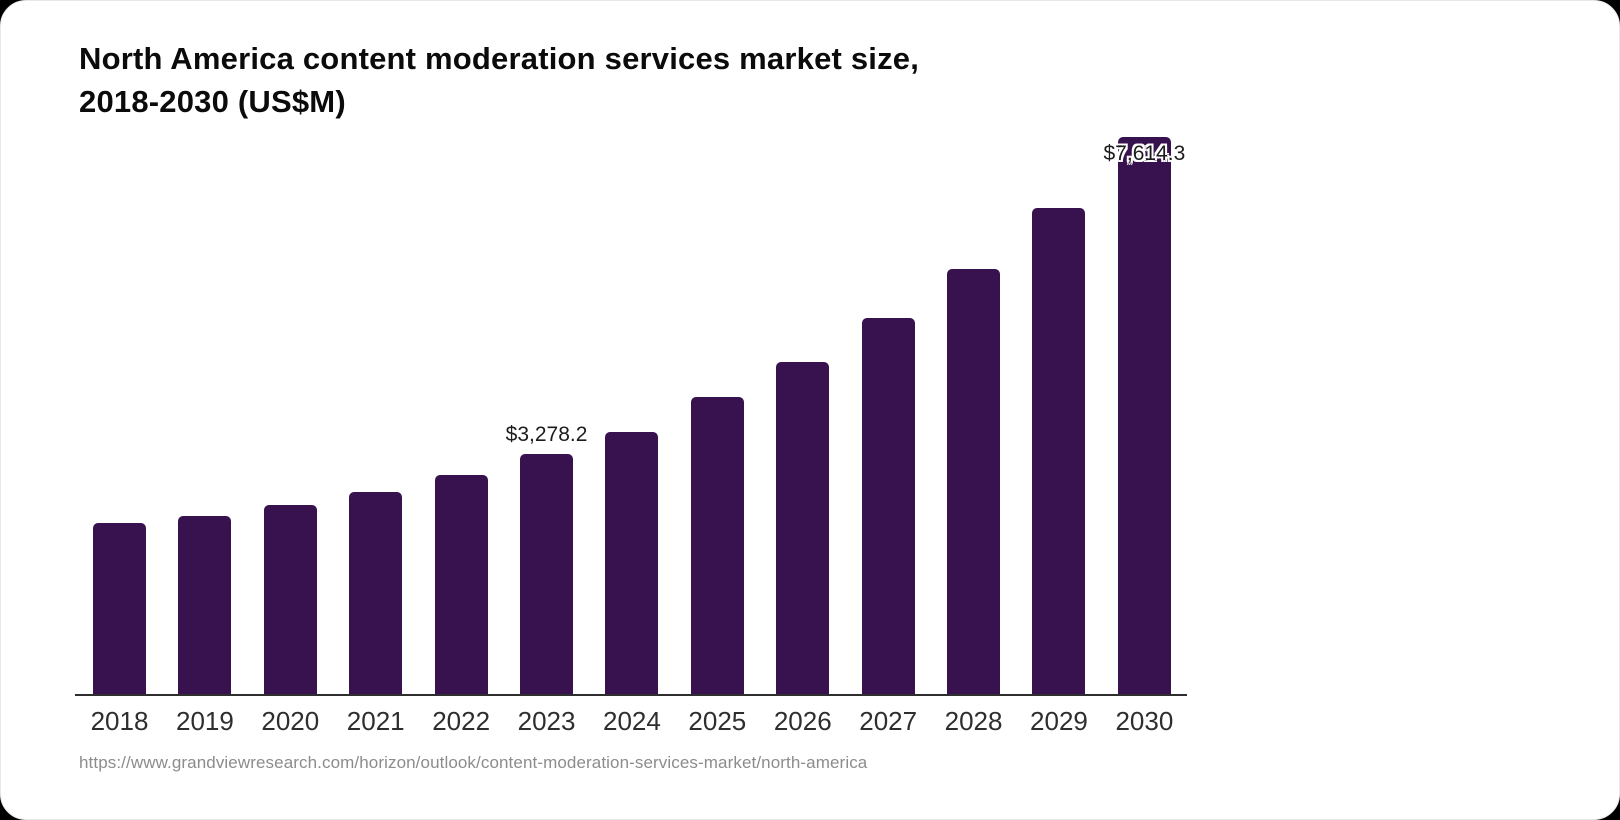 The width and height of the screenshot is (1620, 820). I want to click on bar-column: $3,278.2, so click(546, 415).